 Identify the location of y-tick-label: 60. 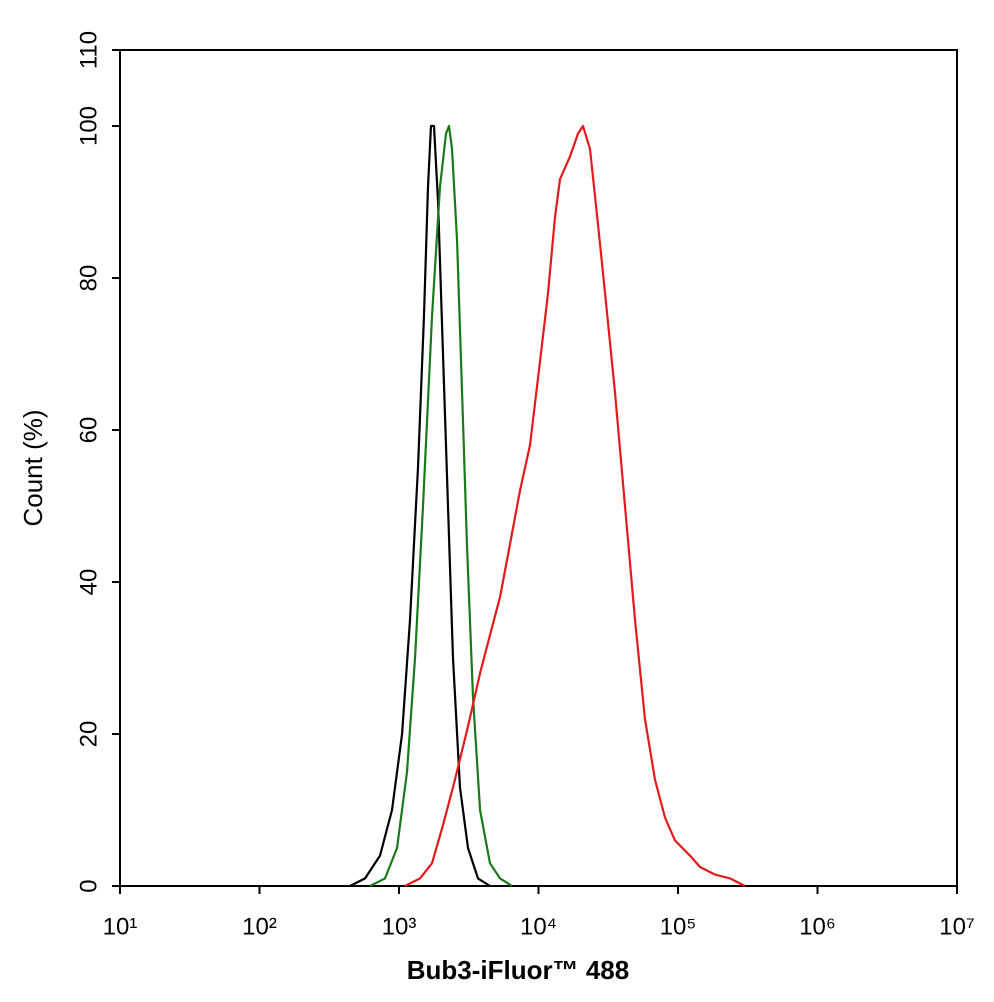
(88, 430).